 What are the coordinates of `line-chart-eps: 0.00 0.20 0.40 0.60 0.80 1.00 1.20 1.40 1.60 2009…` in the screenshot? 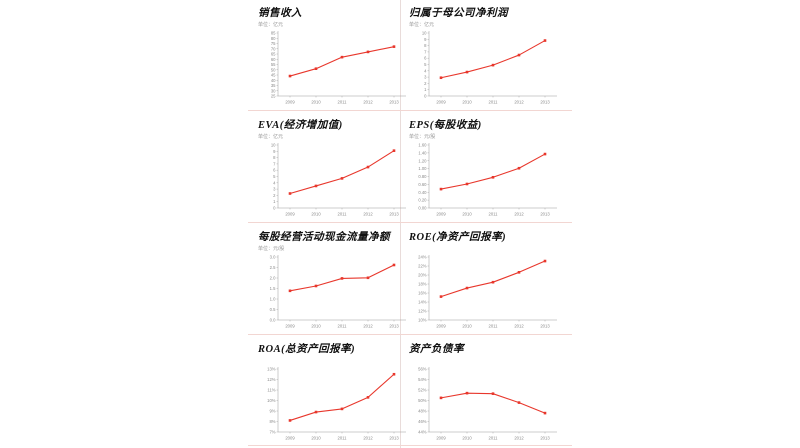 It's located at (487, 180).